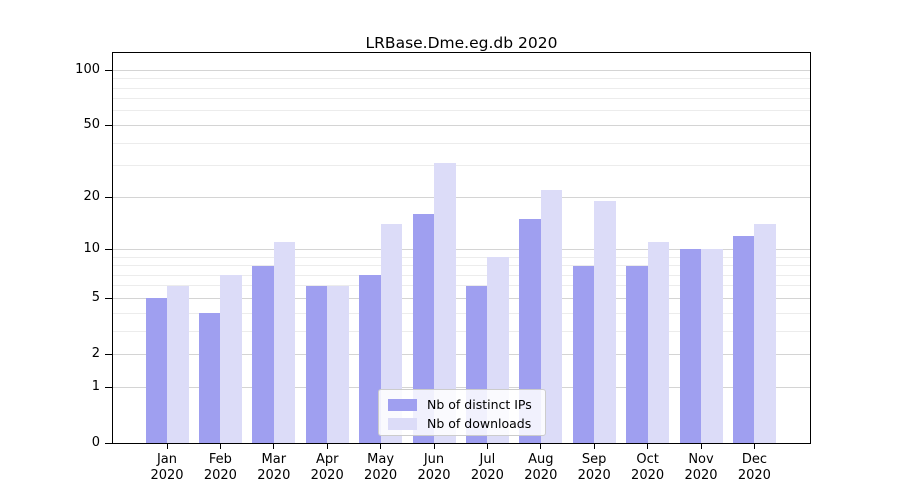  Describe the element at coordinates (402, 404) in the screenshot. I see `legend-swatch-distinct-ips` at that location.